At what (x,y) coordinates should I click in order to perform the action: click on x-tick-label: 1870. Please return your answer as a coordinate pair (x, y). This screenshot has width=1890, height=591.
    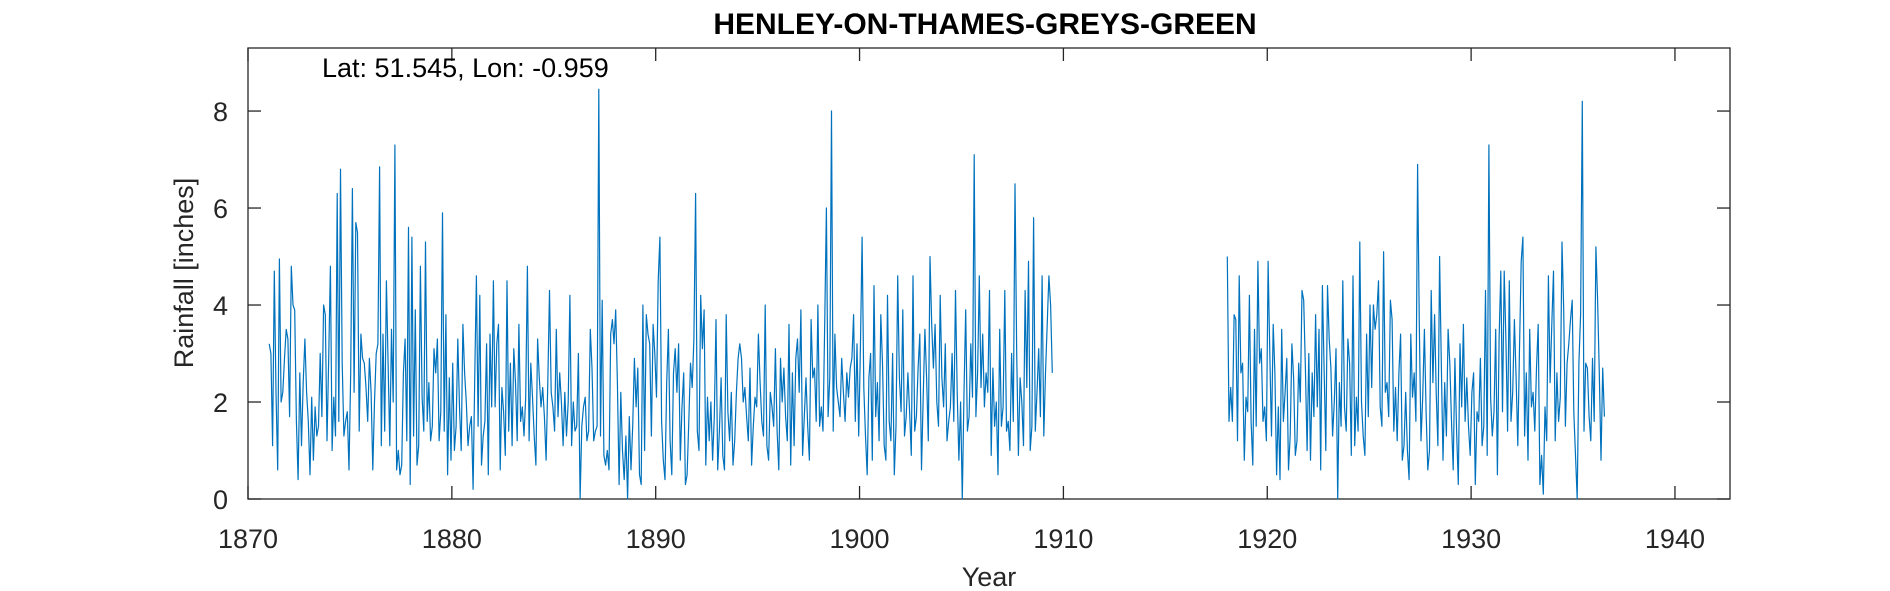
    Looking at the image, I should click on (248, 539).